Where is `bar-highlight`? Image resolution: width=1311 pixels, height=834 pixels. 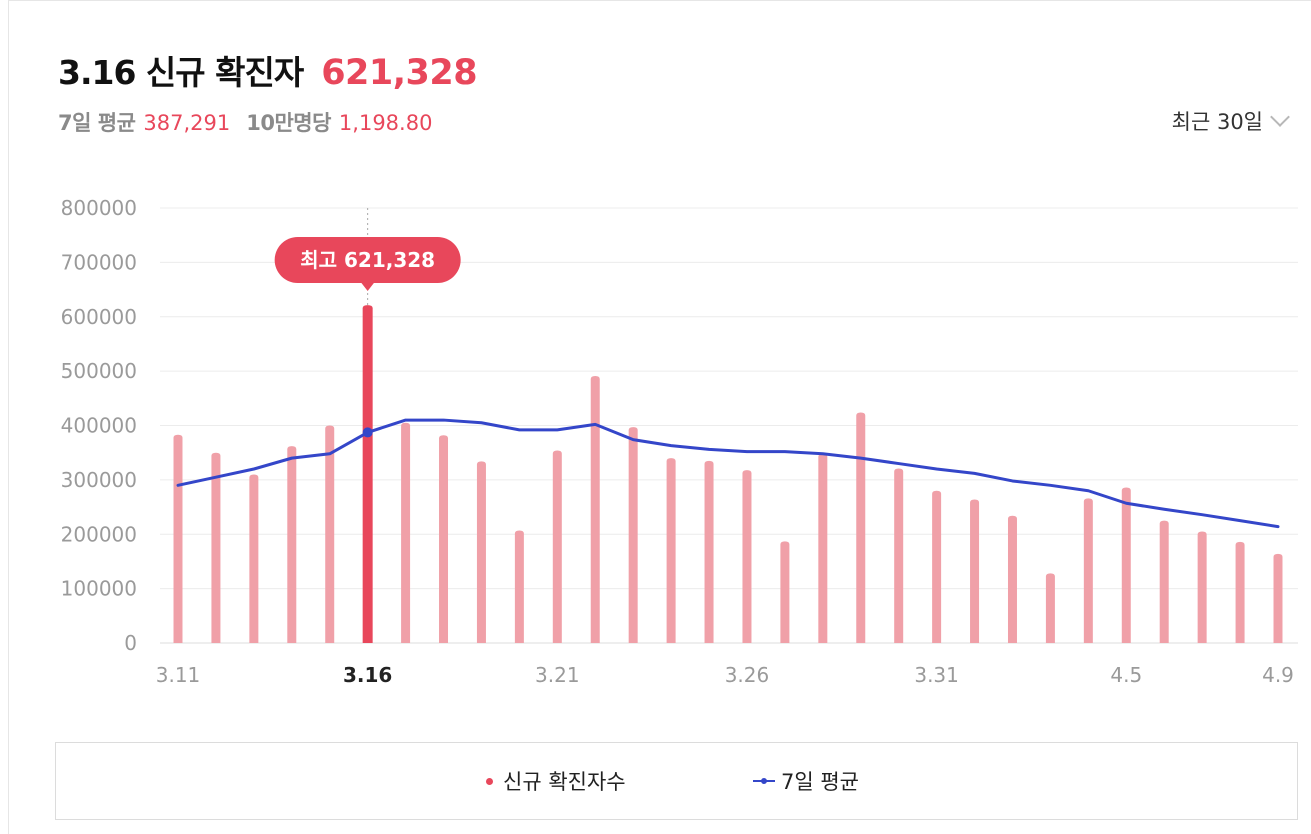 bar-highlight is located at coordinates (367, 474).